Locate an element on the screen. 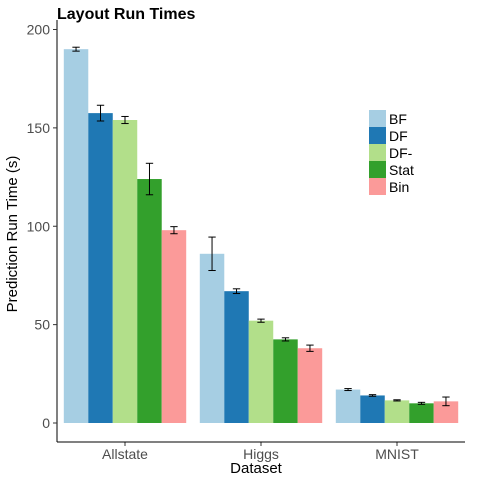 Image resolution: width=480 pixels, height=480 pixels. legend-label-stat: Stat is located at coordinates (401, 170).